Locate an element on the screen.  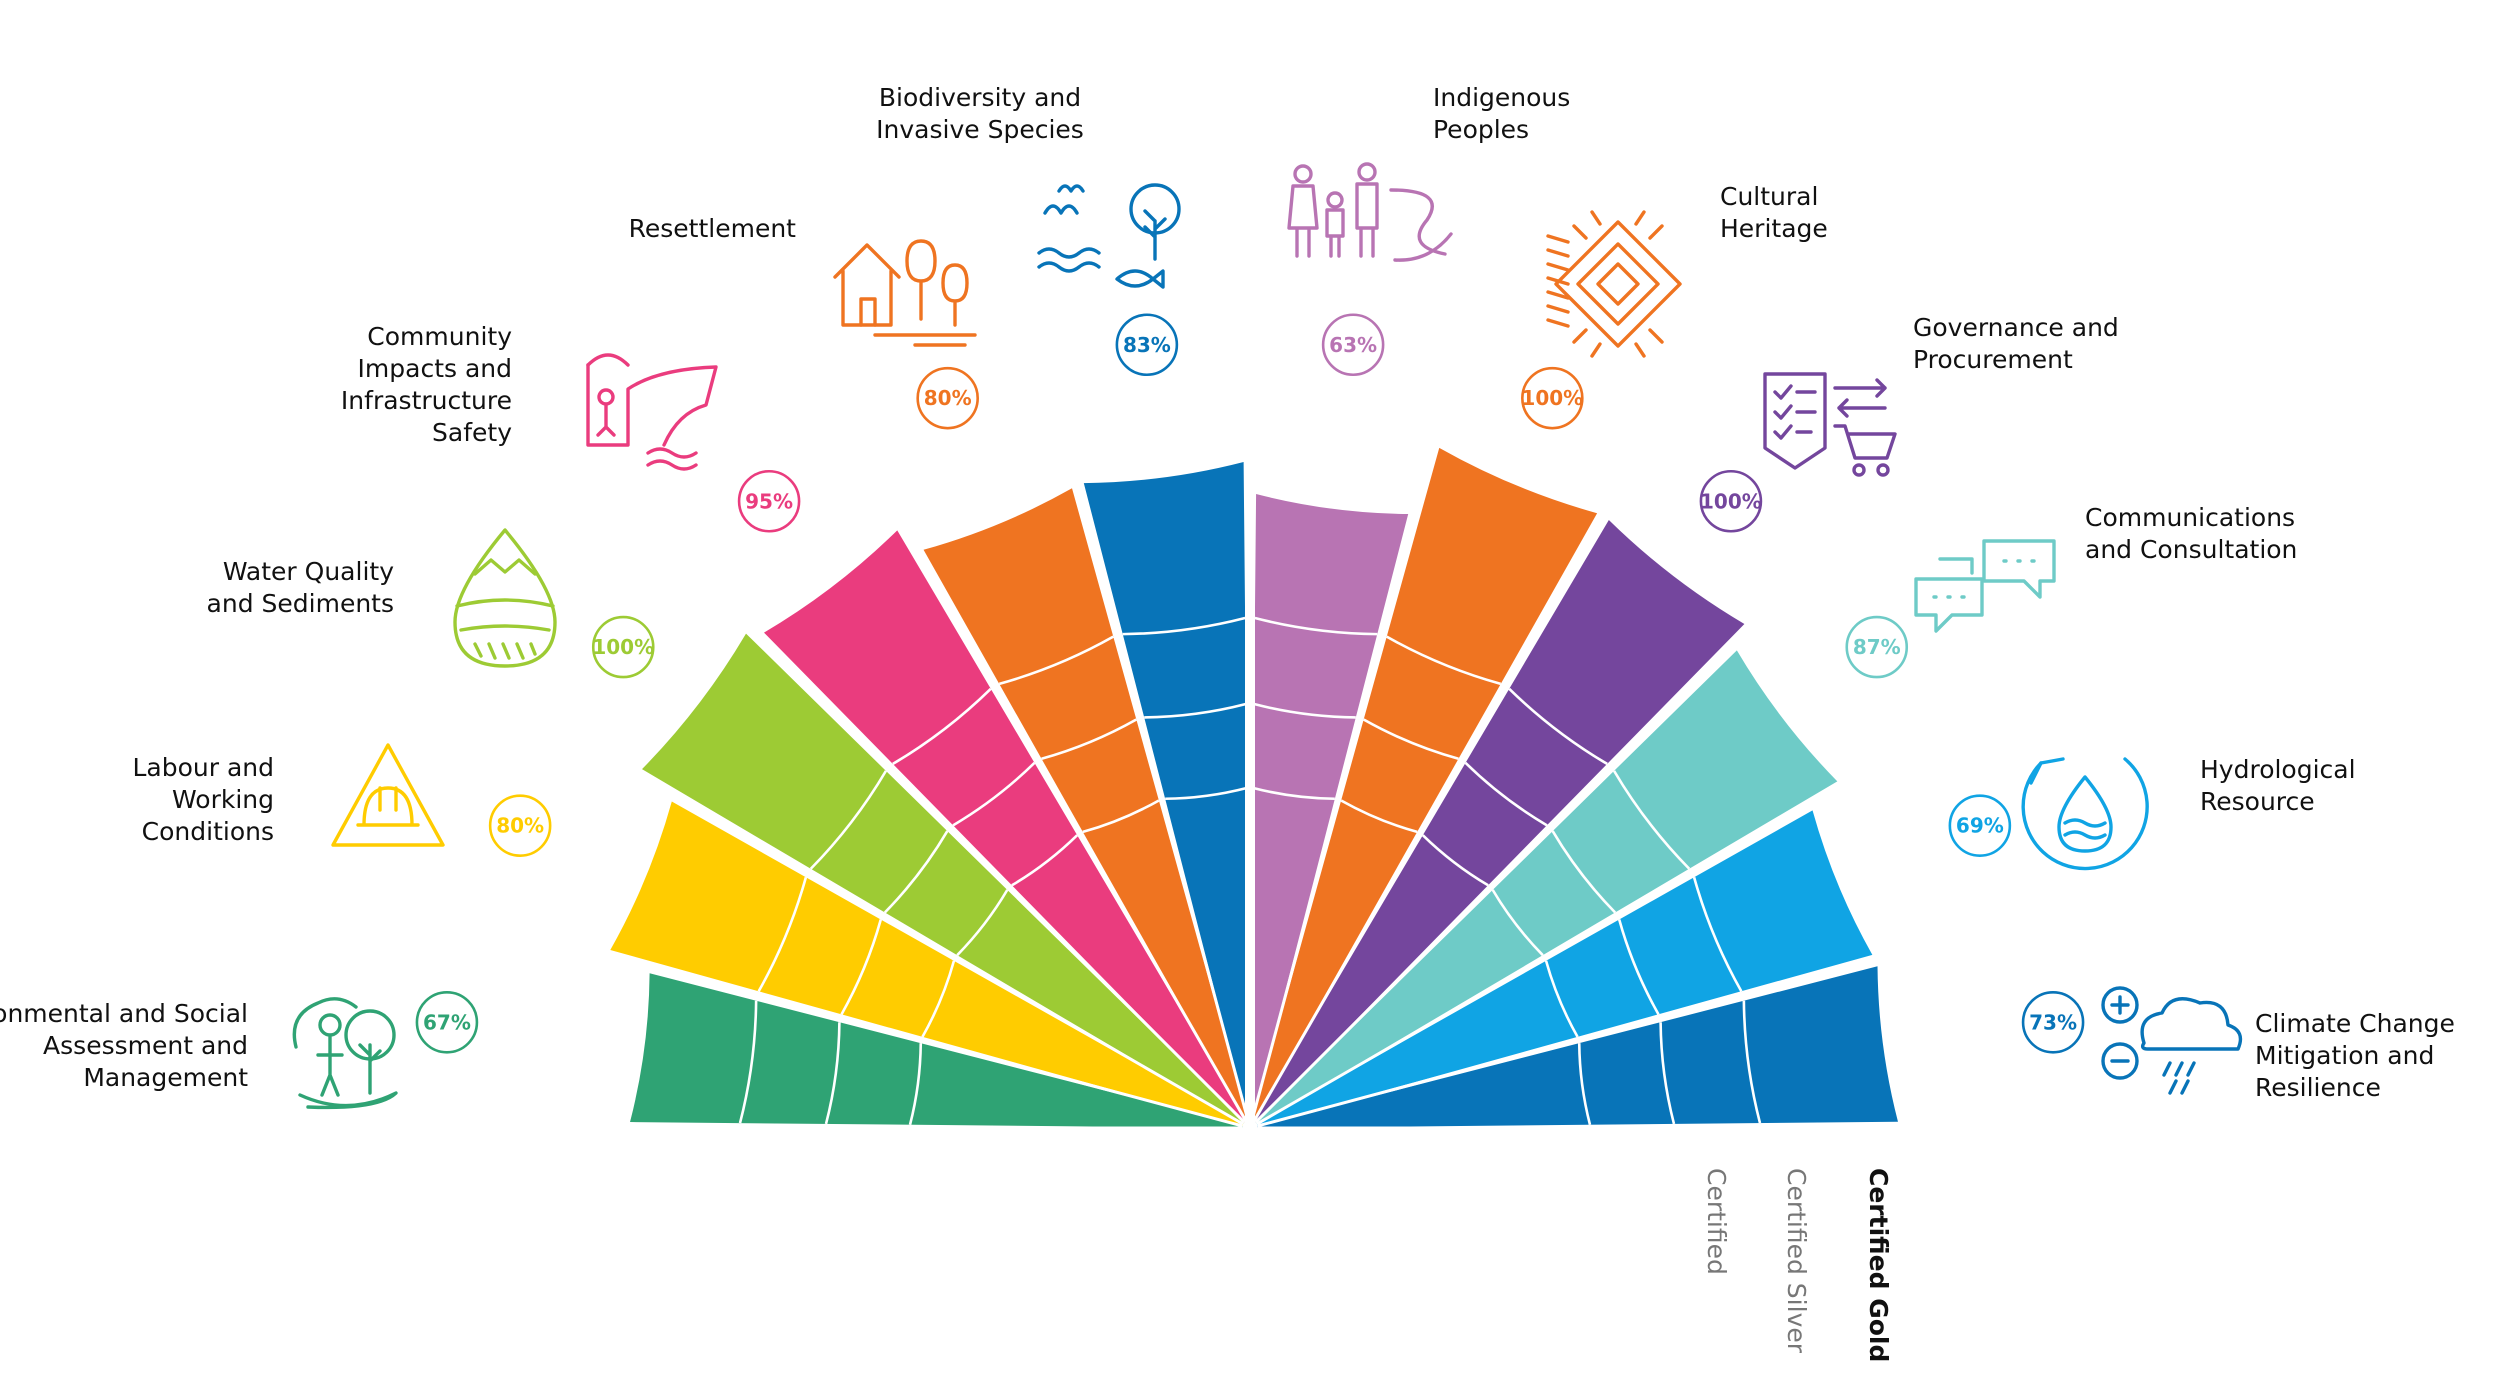
center-gap is located at coordinates (1250, 770).